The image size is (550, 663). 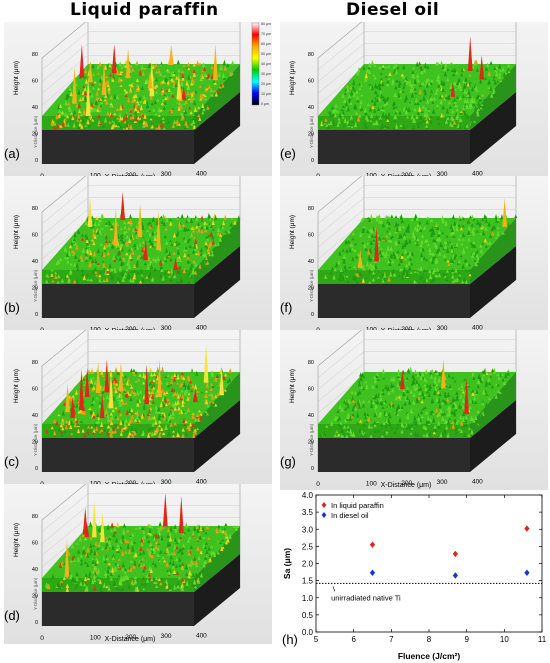 What do you see at coordinates (266, 84) in the screenshot?
I see `colorbar-label: 20 μm` at bounding box center [266, 84].